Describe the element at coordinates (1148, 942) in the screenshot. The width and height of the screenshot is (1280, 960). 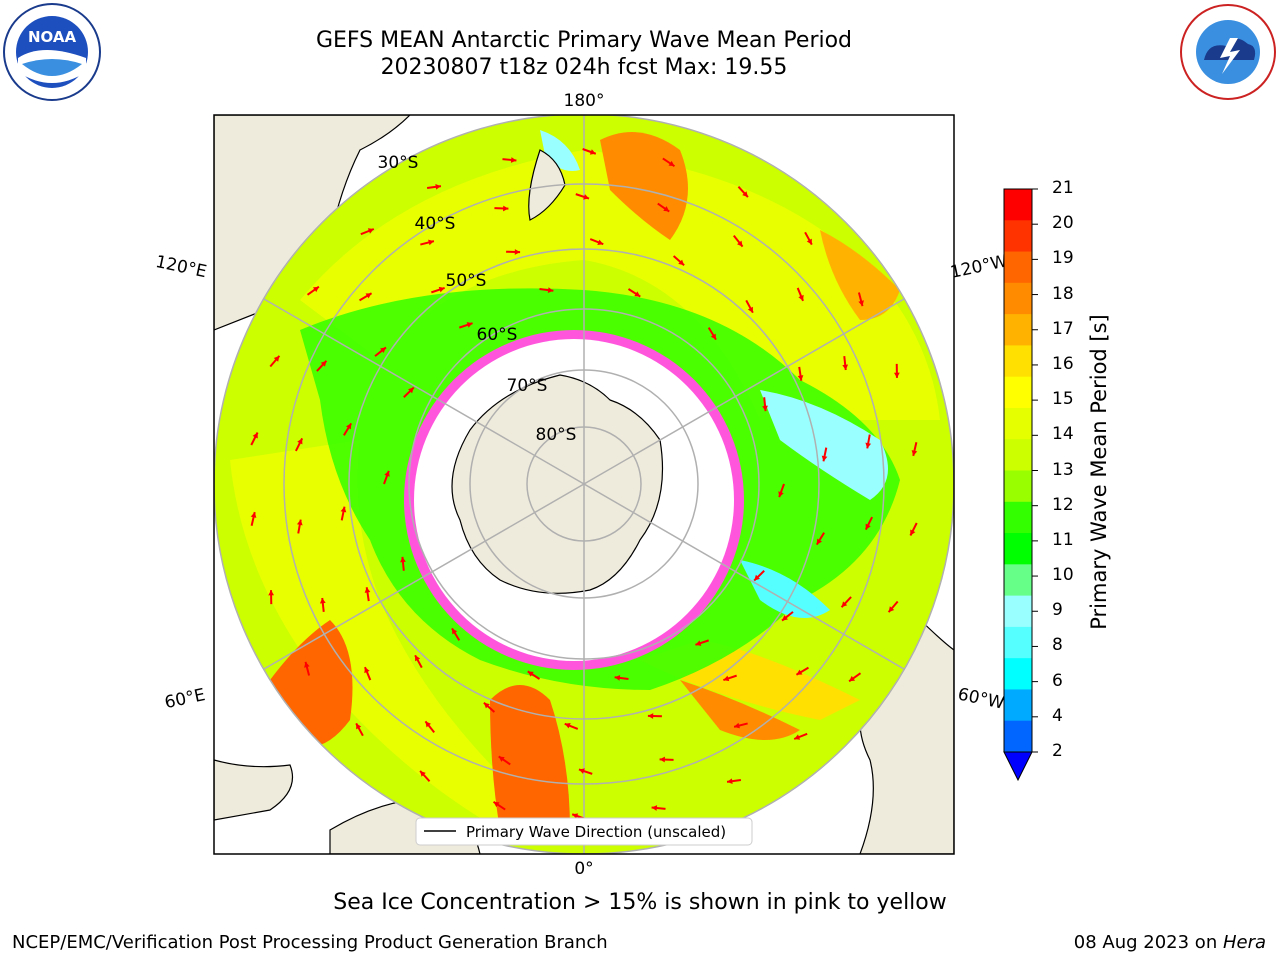
I see `footer-date-text: 08 Aug 2023 on` at that location.